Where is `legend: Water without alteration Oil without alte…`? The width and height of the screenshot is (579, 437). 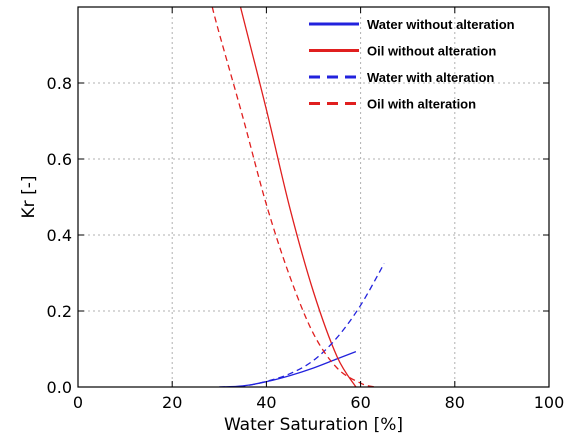
legend: Water without alteration Oil without alte… is located at coordinates (412, 64).